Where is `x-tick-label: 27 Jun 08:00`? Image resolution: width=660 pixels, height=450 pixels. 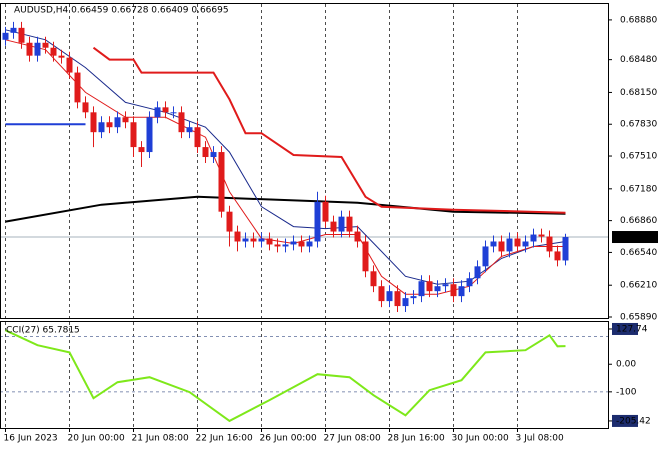 x-tick-label: 27 Jun 08:00 is located at coordinates (352, 439).